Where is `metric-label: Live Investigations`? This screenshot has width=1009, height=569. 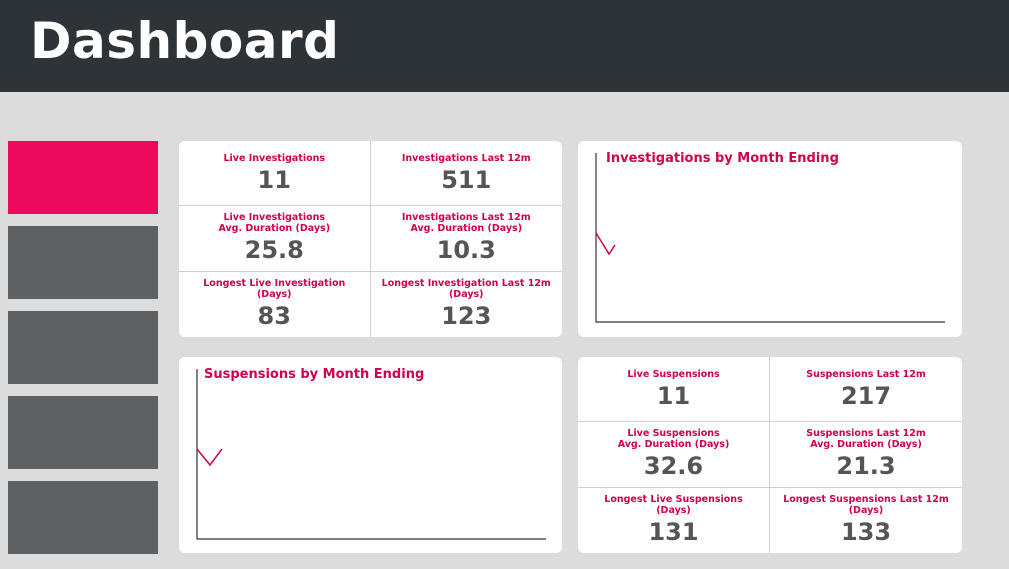 metric-label: Live Investigations is located at coordinates (274, 158).